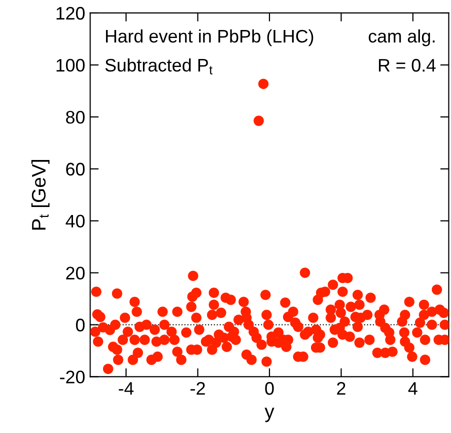 Image resolution: width=451 pixels, height=433 pixels. I want to click on x-tick-label: 4, so click(413, 388).